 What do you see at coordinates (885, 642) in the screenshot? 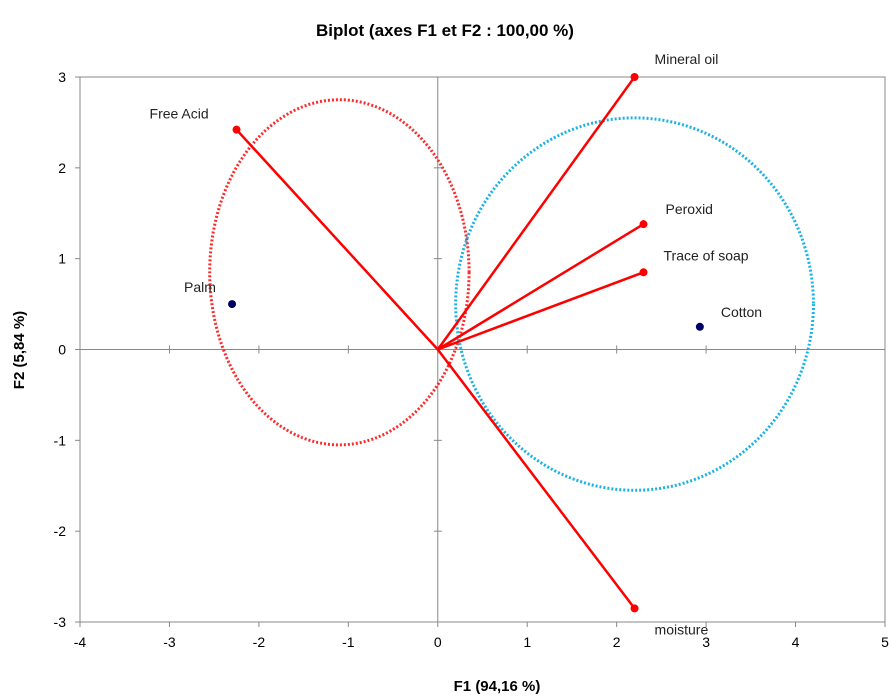
I see `x-tick-label: 5` at bounding box center [885, 642].